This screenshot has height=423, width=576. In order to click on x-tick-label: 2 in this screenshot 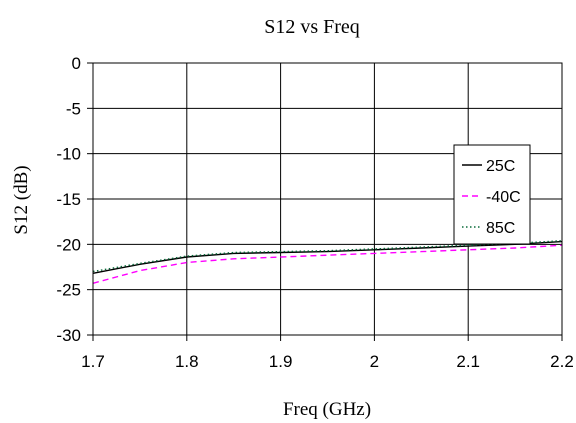, I will do `click(374, 361)`.